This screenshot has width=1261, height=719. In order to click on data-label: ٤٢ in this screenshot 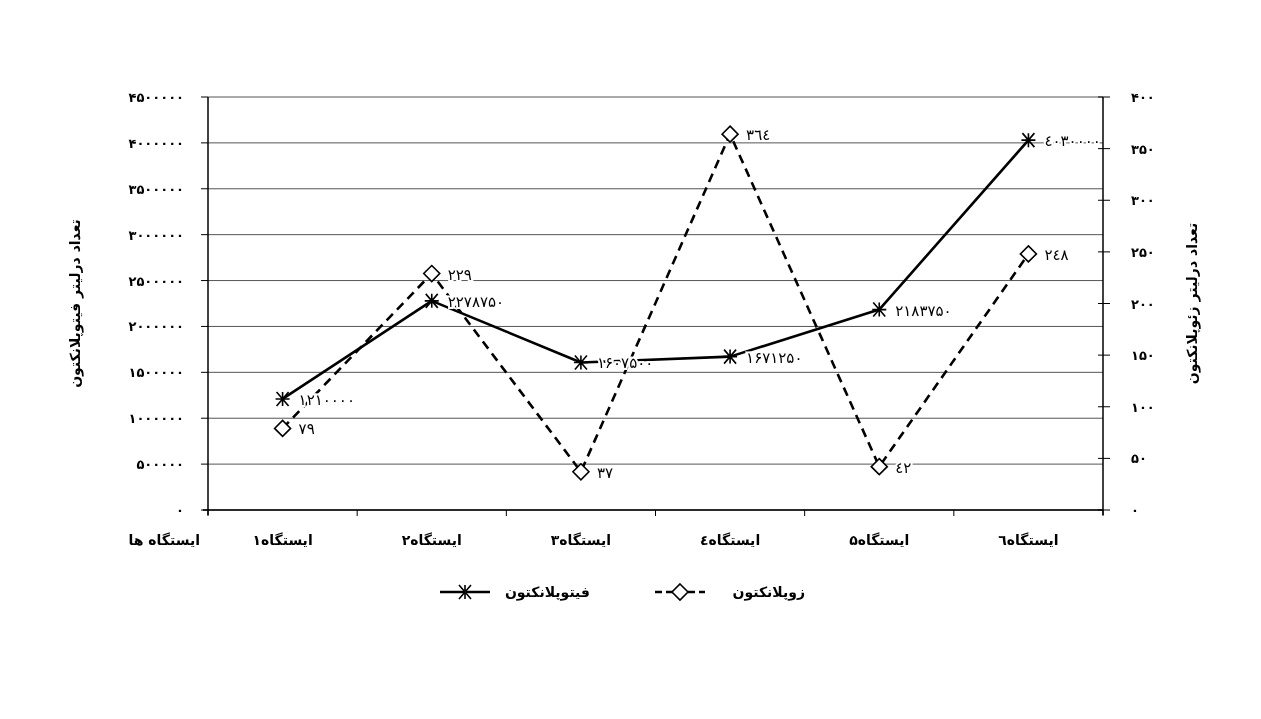, I will do `click(903, 467)`.